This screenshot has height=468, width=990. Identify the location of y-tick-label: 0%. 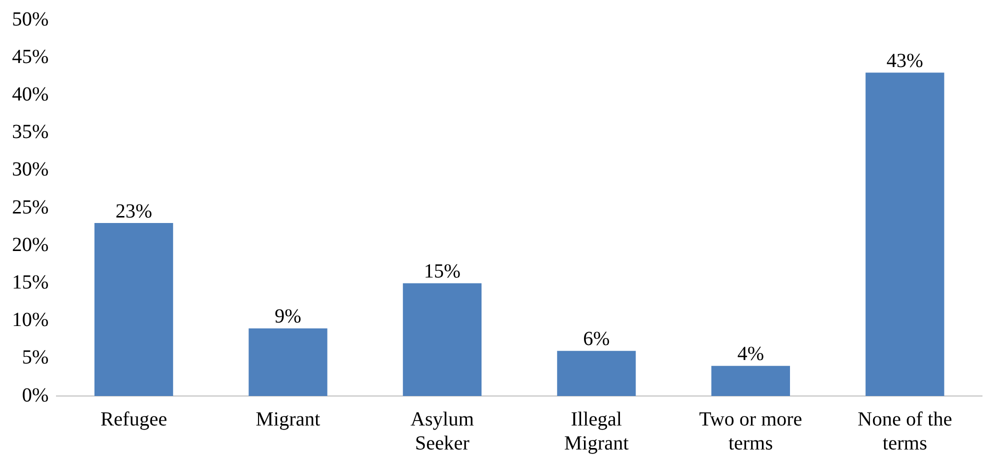
(35, 395).